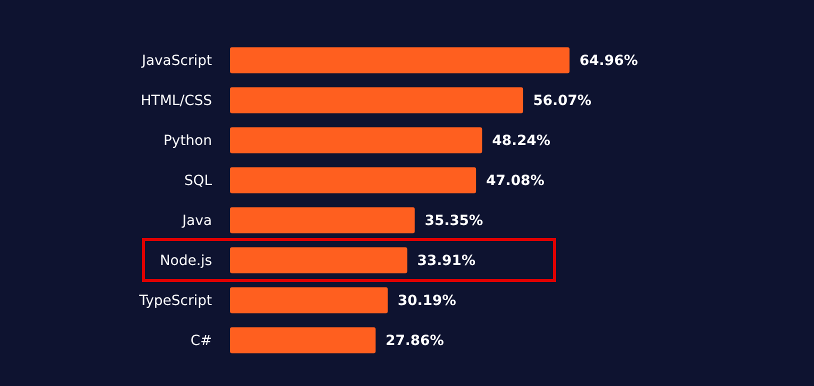  I want to click on data-label: 64.96%, so click(609, 61).